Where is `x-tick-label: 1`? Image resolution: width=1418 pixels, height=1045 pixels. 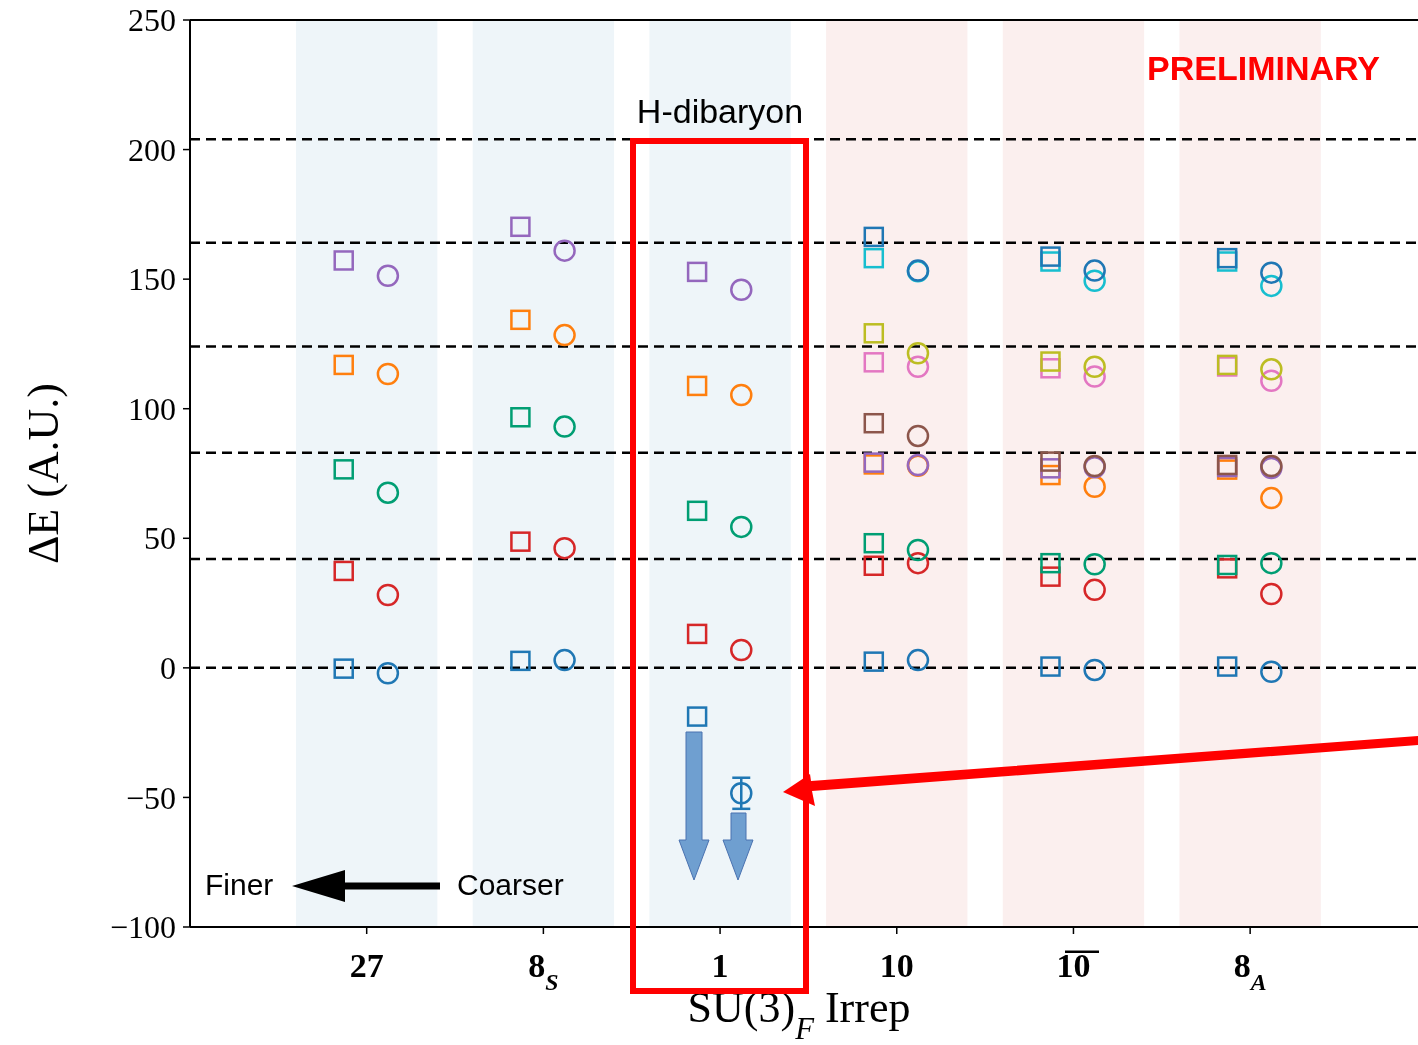
x-tick-label: 1 is located at coordinates (720, 965).